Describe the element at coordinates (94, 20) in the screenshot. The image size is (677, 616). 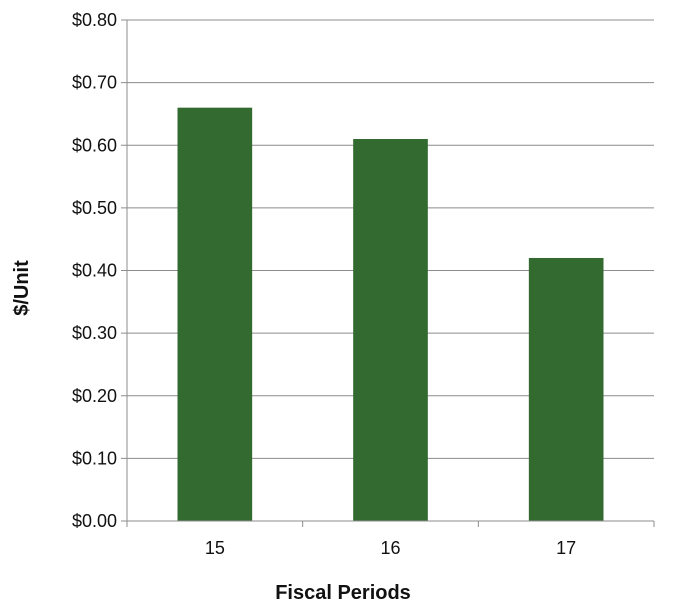
I see `y-tick-label: $0.80` at that location.